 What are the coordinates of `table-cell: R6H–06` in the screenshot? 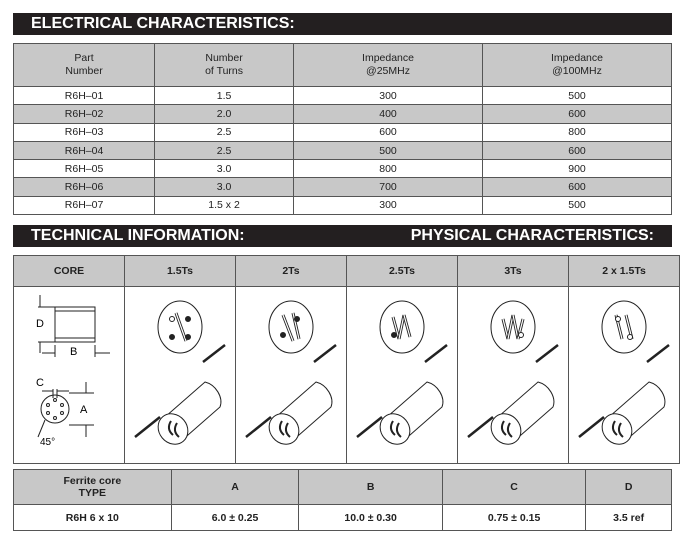 It's located at (84, 187).